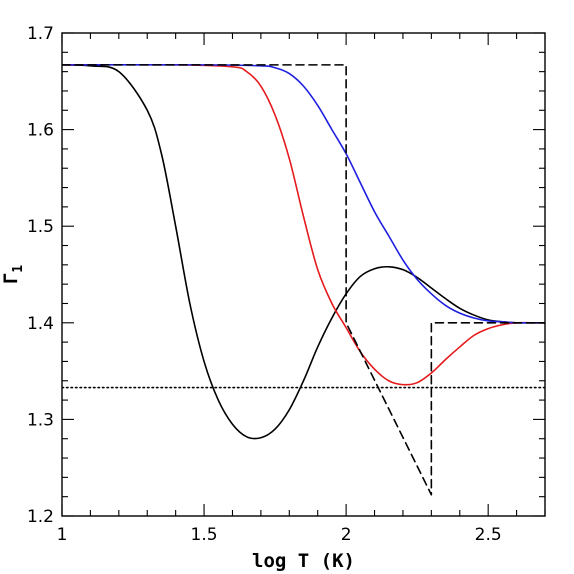  I want to click on y-tick-label: 1.5, so click(40, 227).